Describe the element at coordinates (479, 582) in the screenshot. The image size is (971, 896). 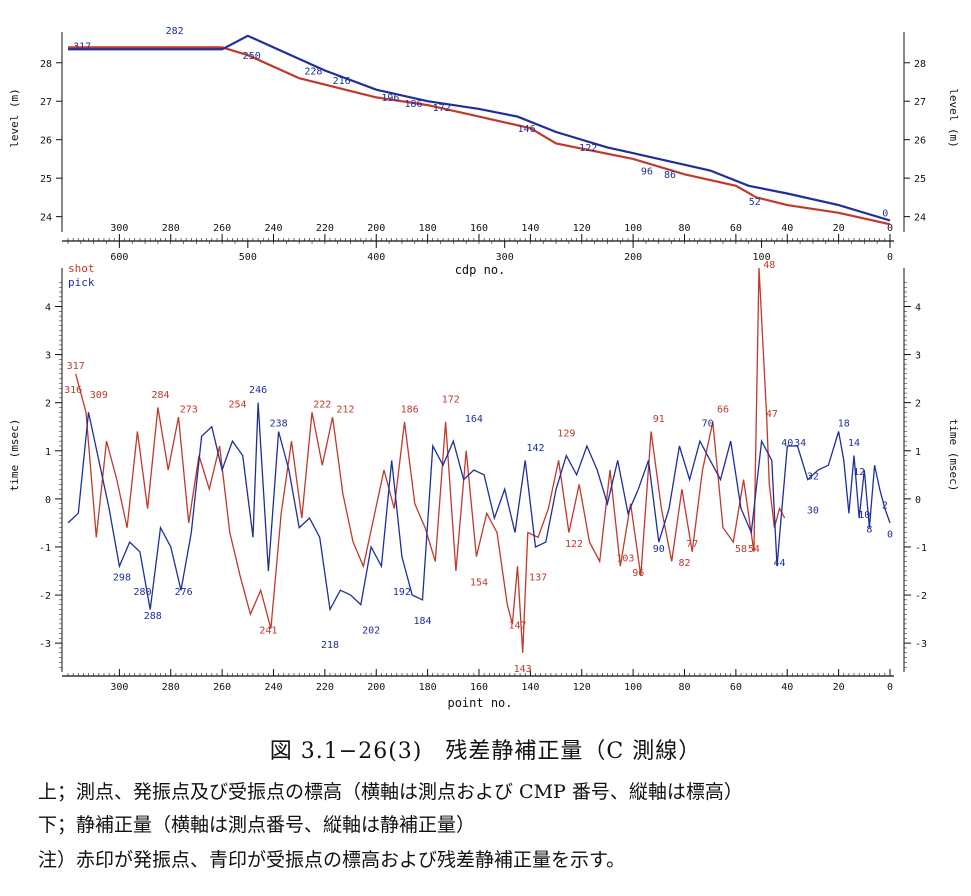
I see `static-point-label: 154` at that location.